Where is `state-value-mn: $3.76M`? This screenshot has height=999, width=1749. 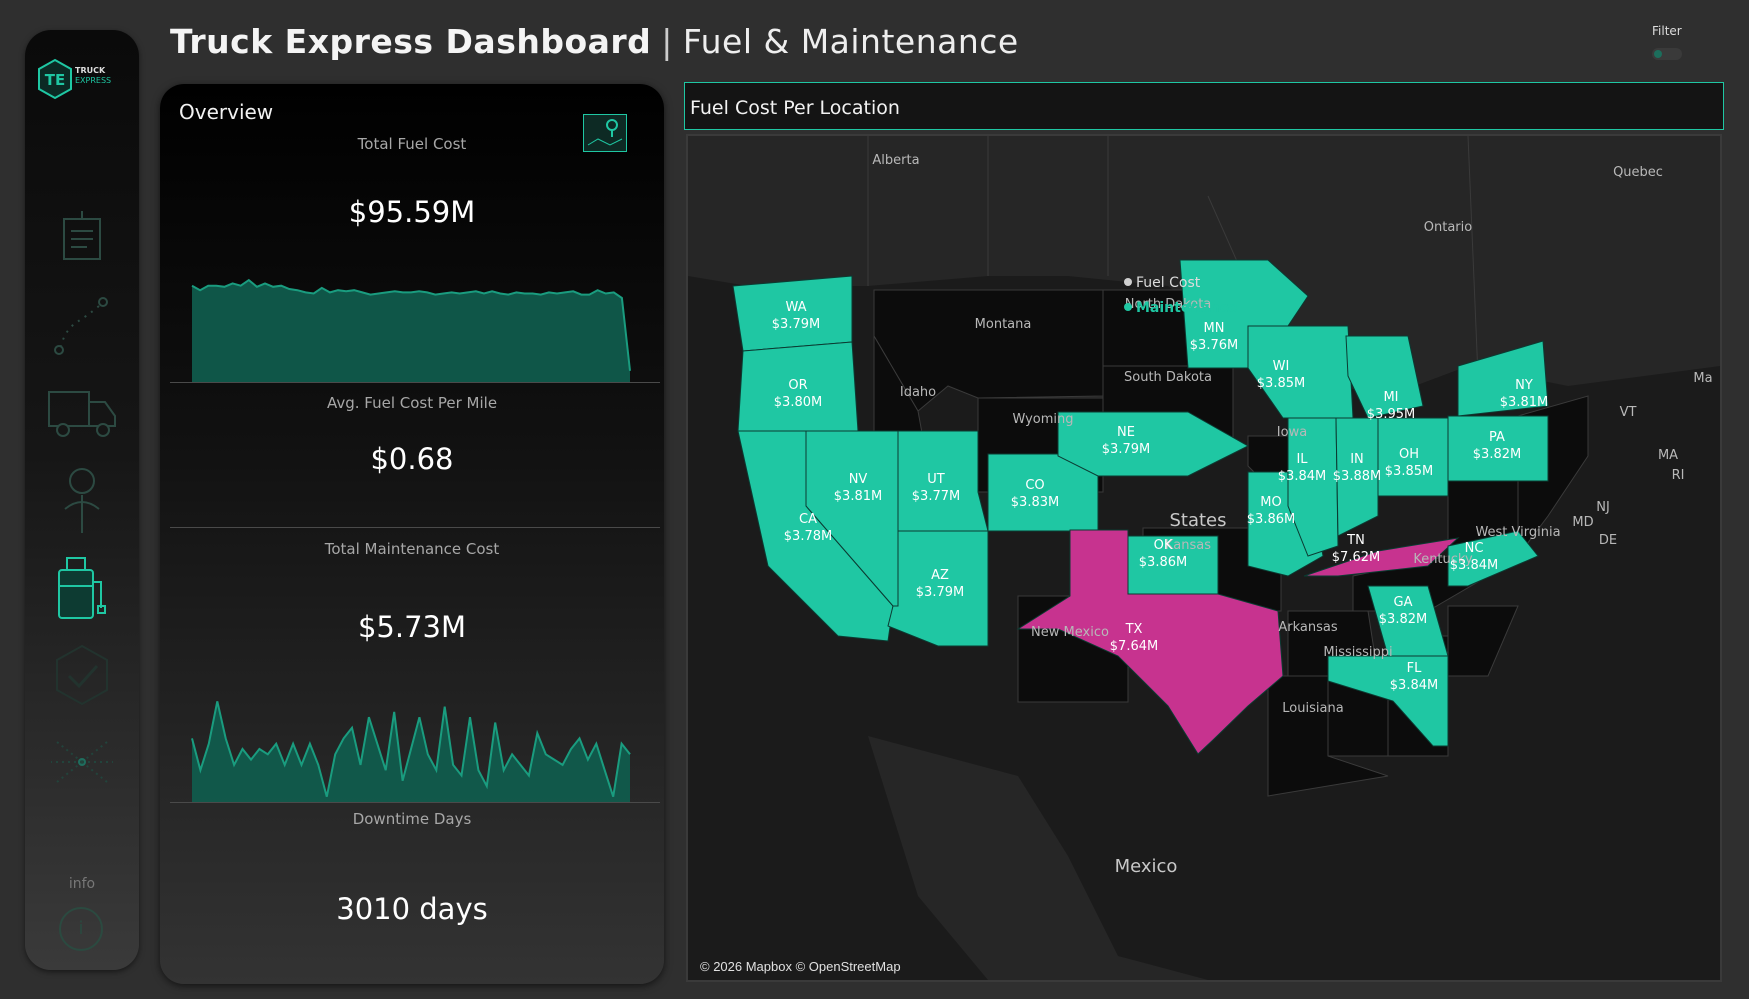 state-value-mn: $3.76M is located at coordinates (1214, 345).